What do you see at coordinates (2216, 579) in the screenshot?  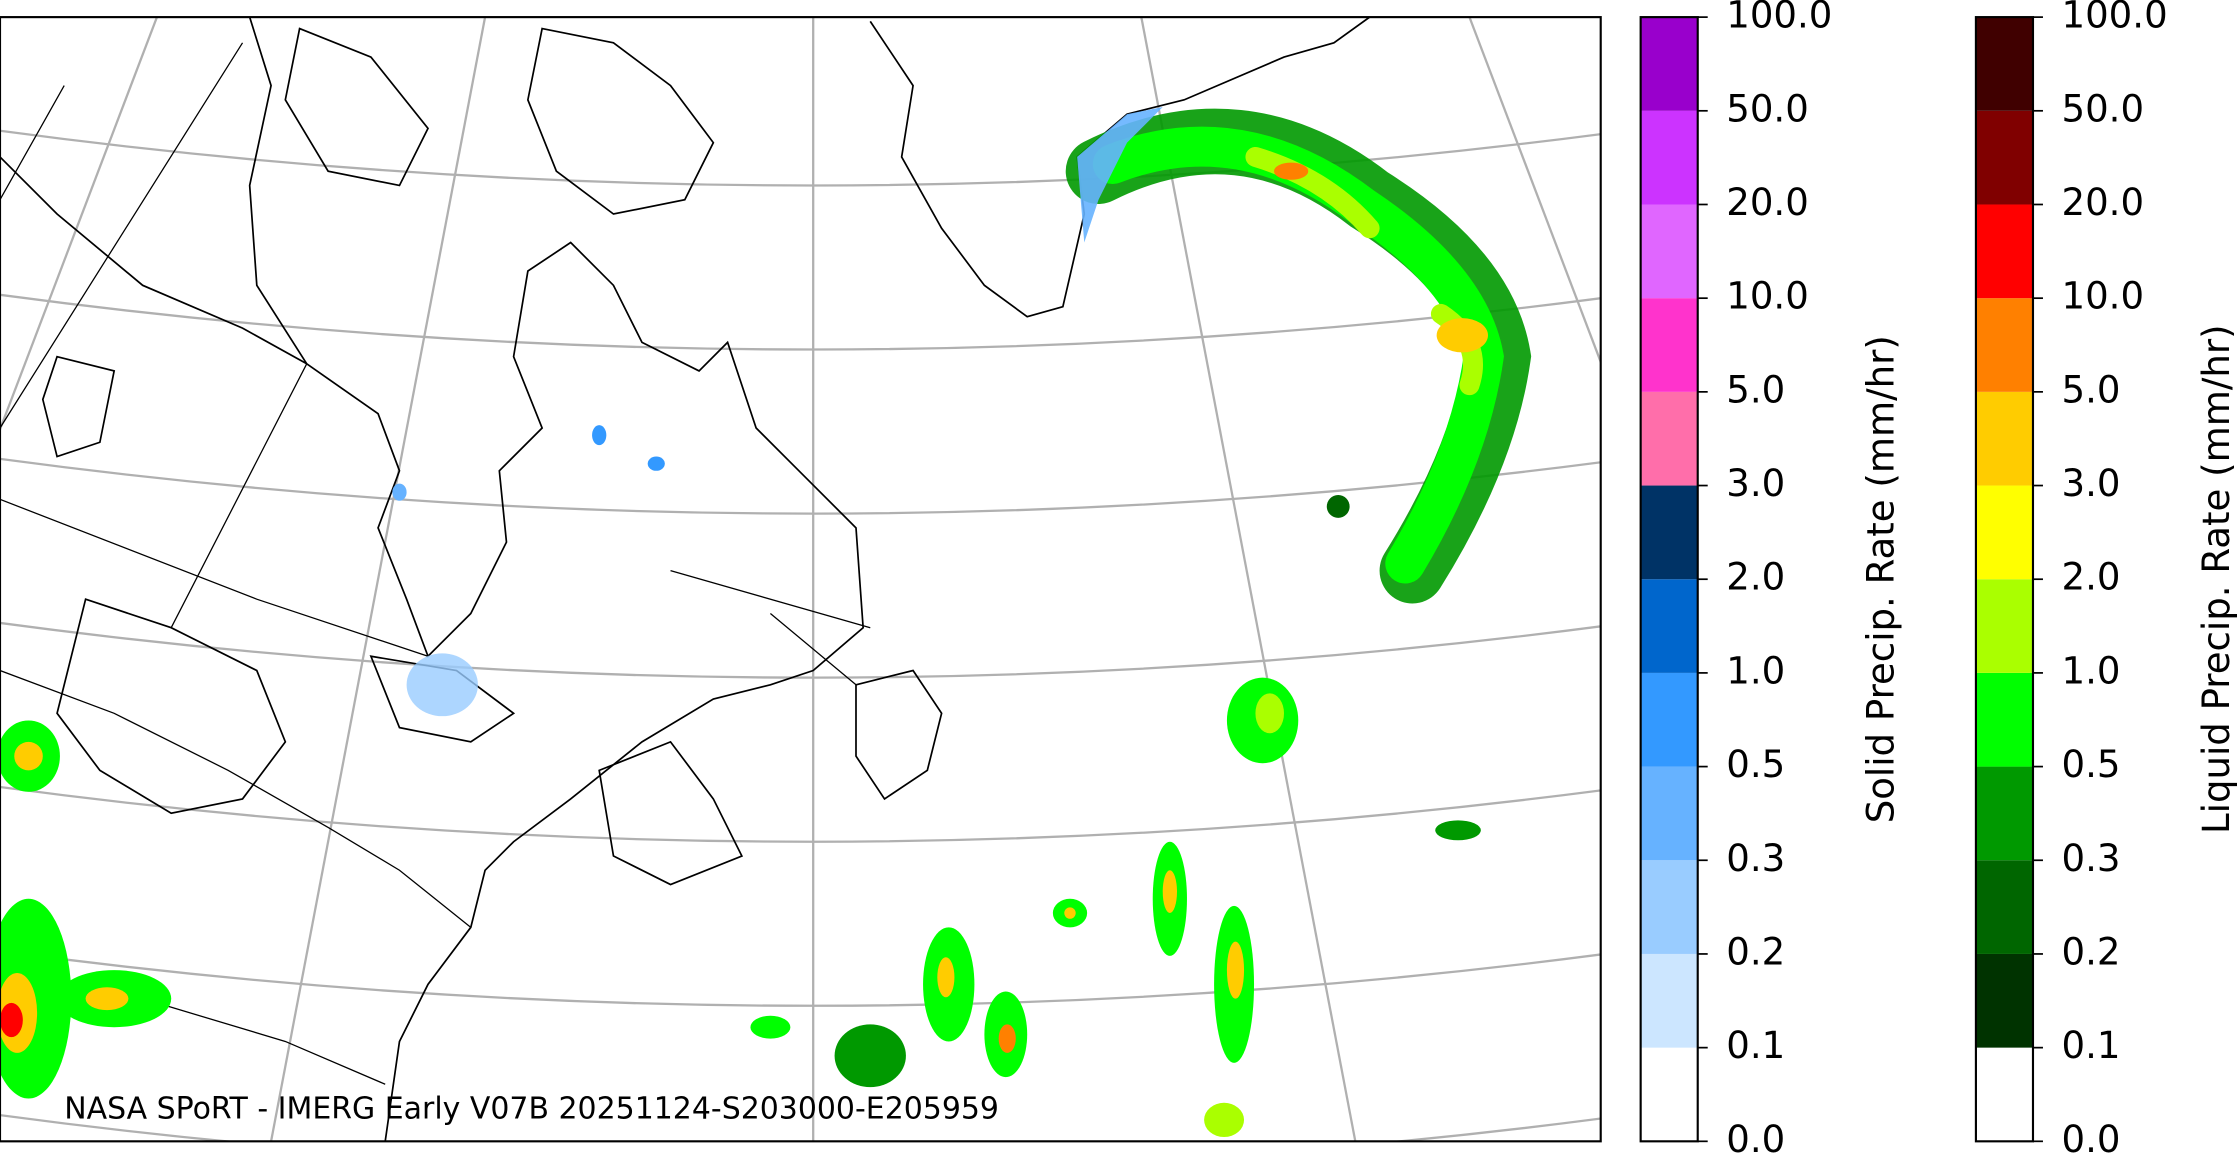 I see `colorbar-label: Liquid Precip. Rate (mm/hr)` at bounding box center [2216, 579].